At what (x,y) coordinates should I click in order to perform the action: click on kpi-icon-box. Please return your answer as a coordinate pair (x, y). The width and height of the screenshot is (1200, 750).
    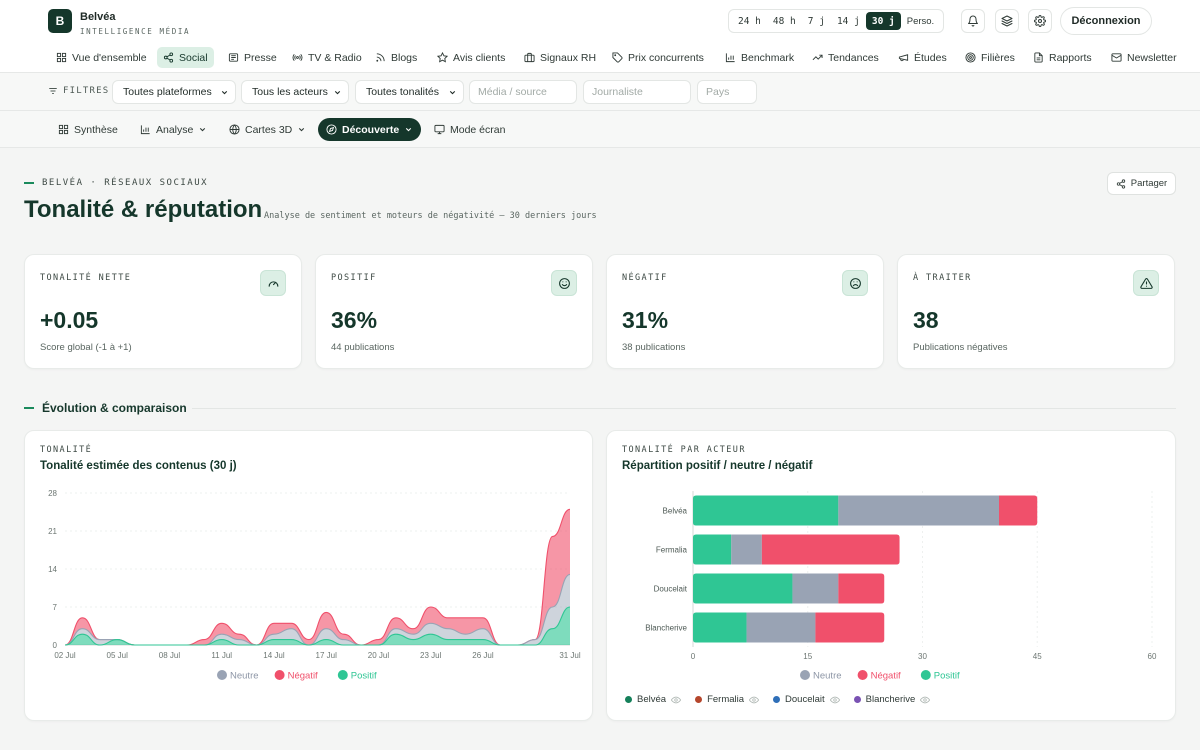
    Looking at the image, I should click on (855, 283).